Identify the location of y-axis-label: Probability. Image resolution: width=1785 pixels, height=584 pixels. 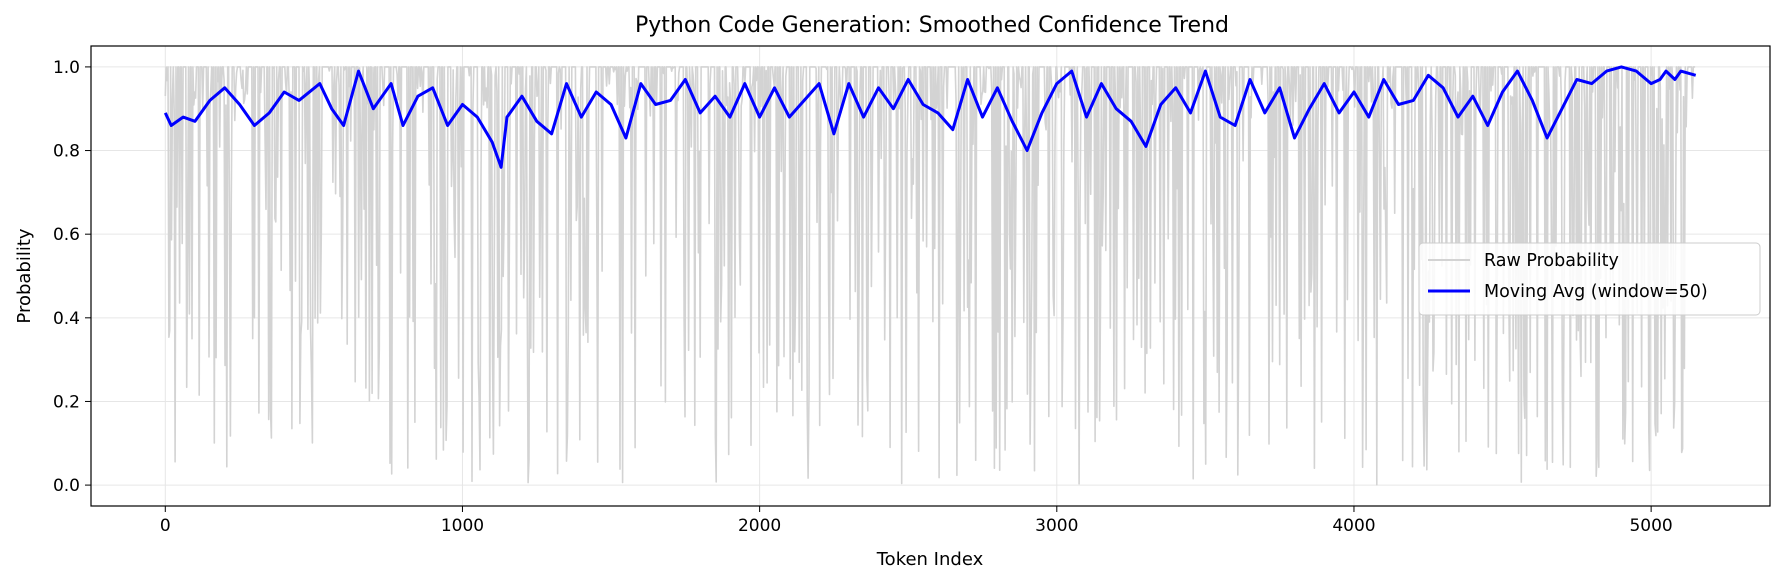
(24, 275).